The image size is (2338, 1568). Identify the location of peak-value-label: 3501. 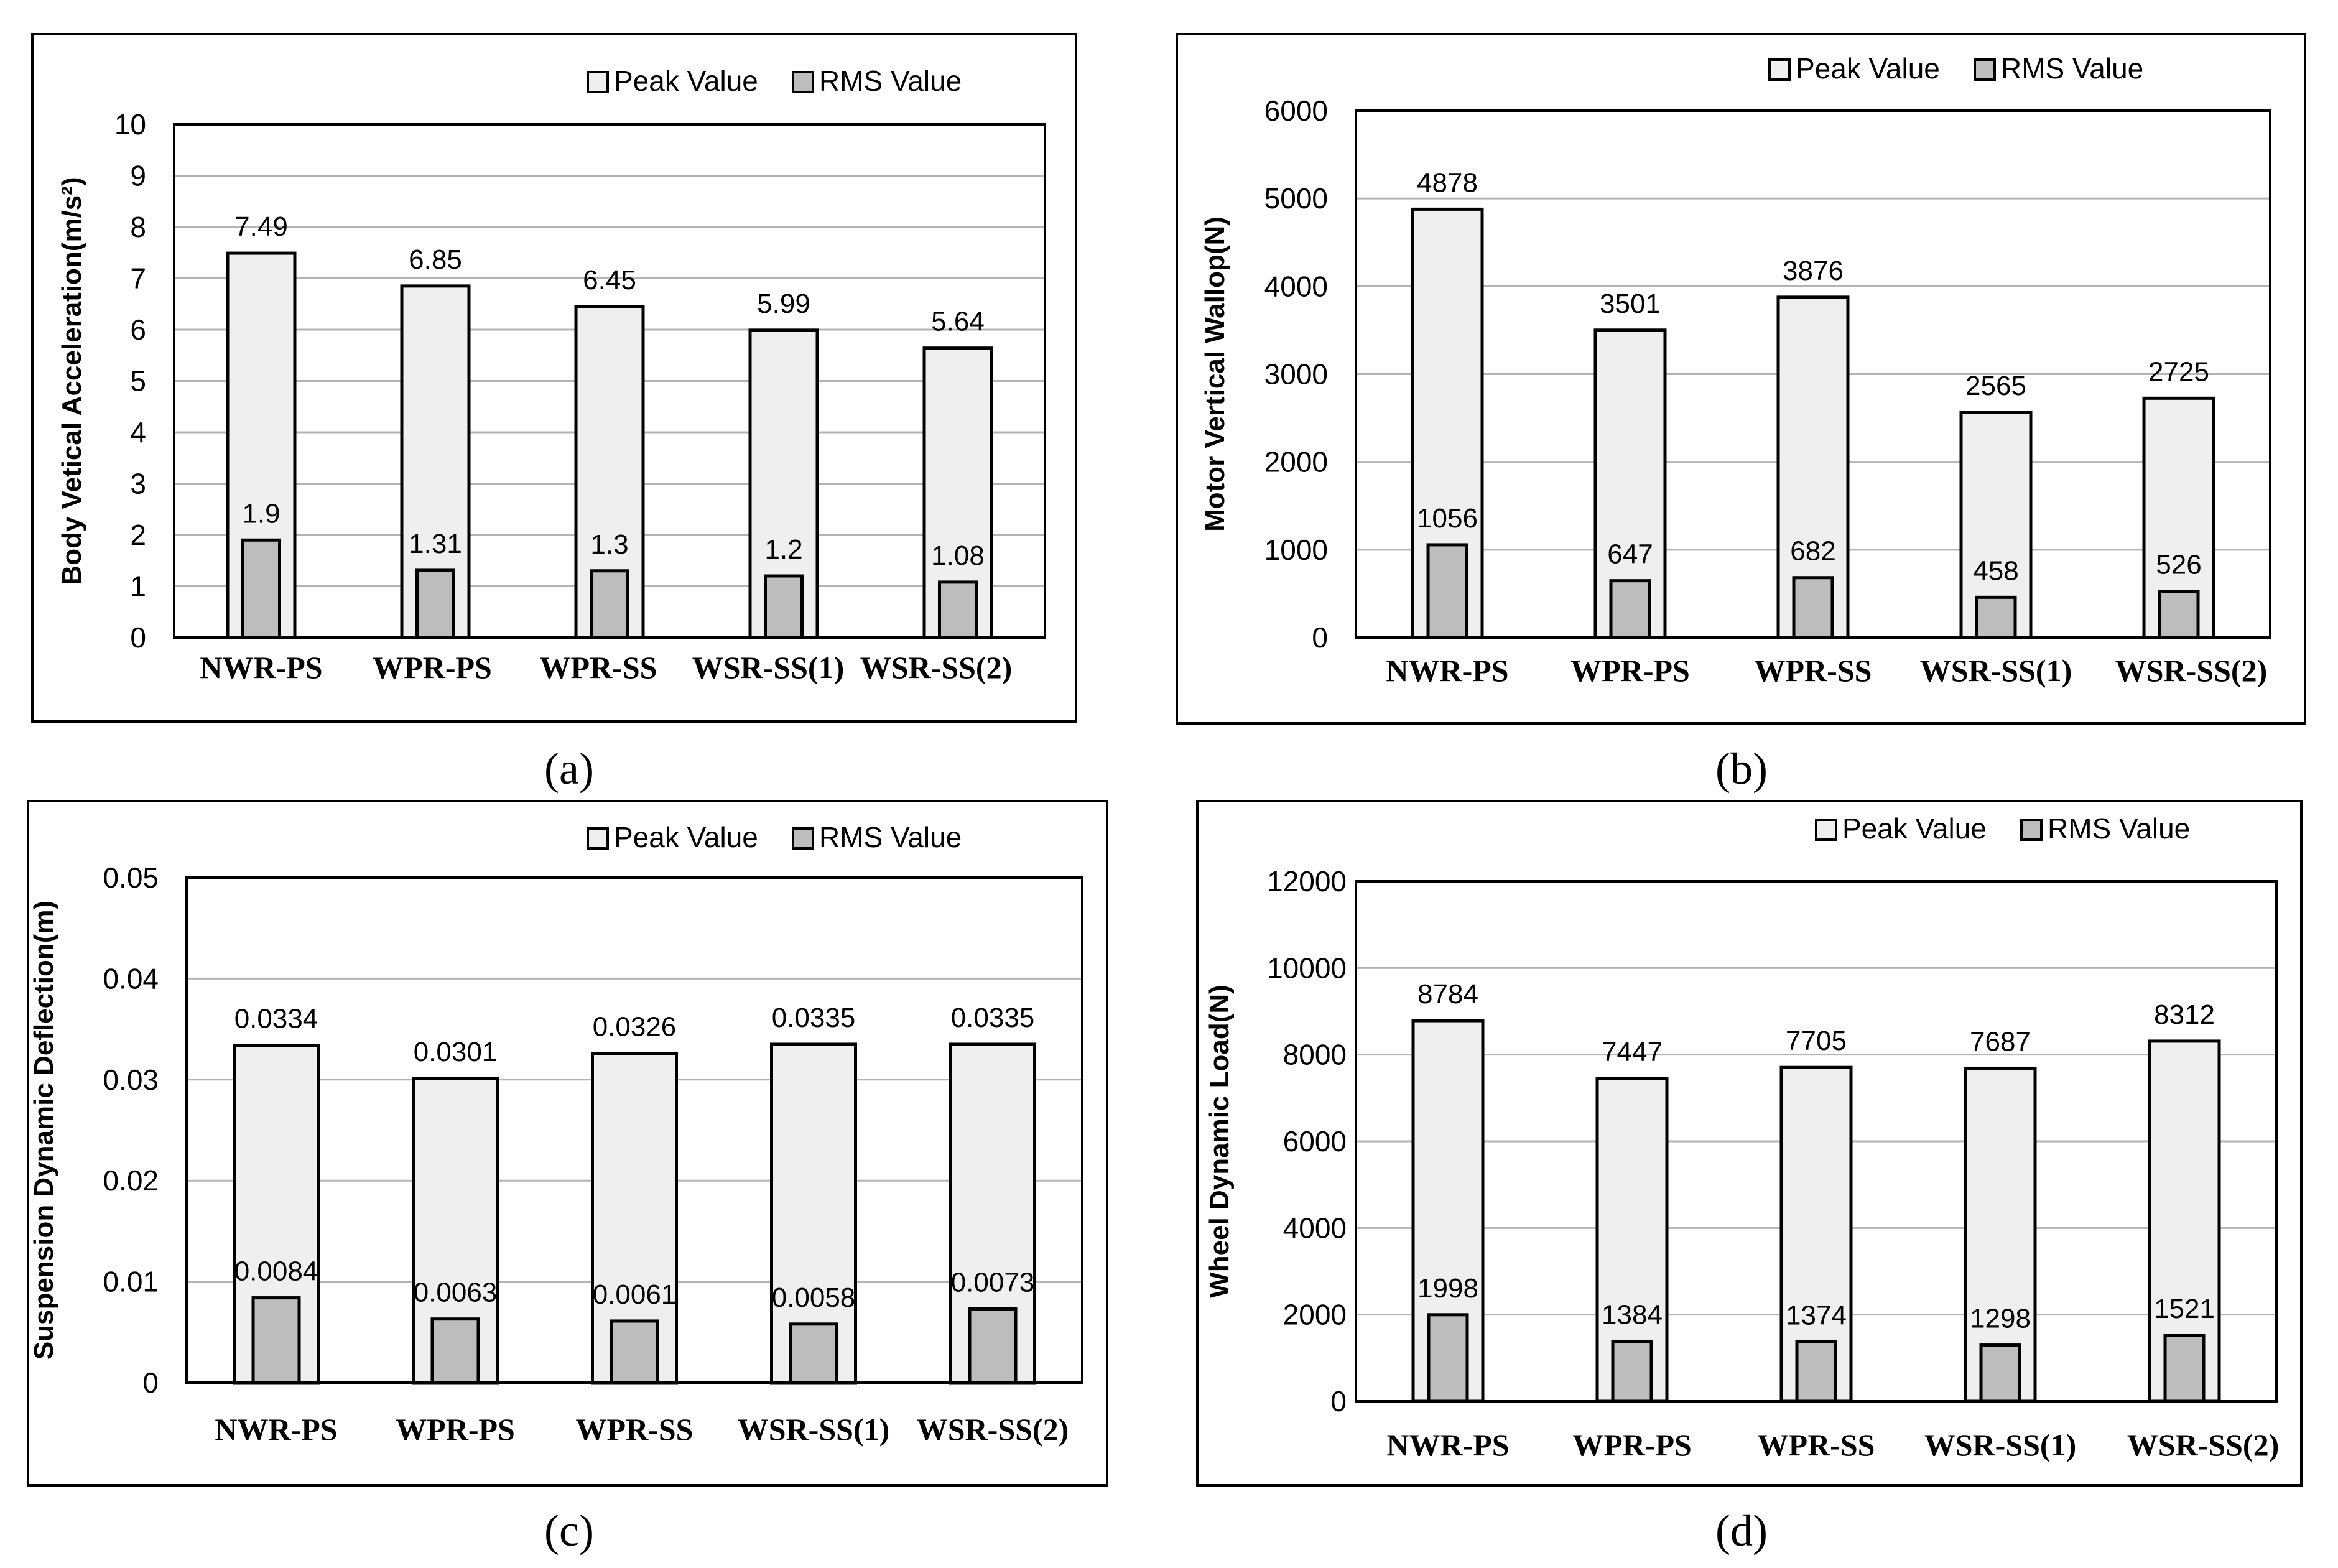
(1630, 304).